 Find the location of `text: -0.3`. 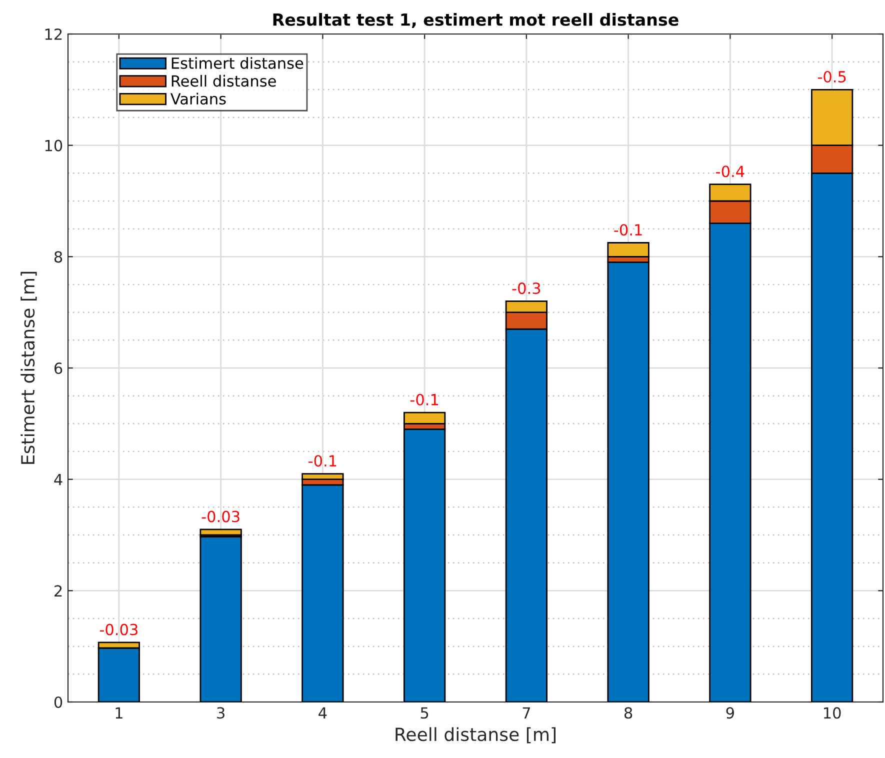

text: -0.3 is located at coordinates (526, 288).